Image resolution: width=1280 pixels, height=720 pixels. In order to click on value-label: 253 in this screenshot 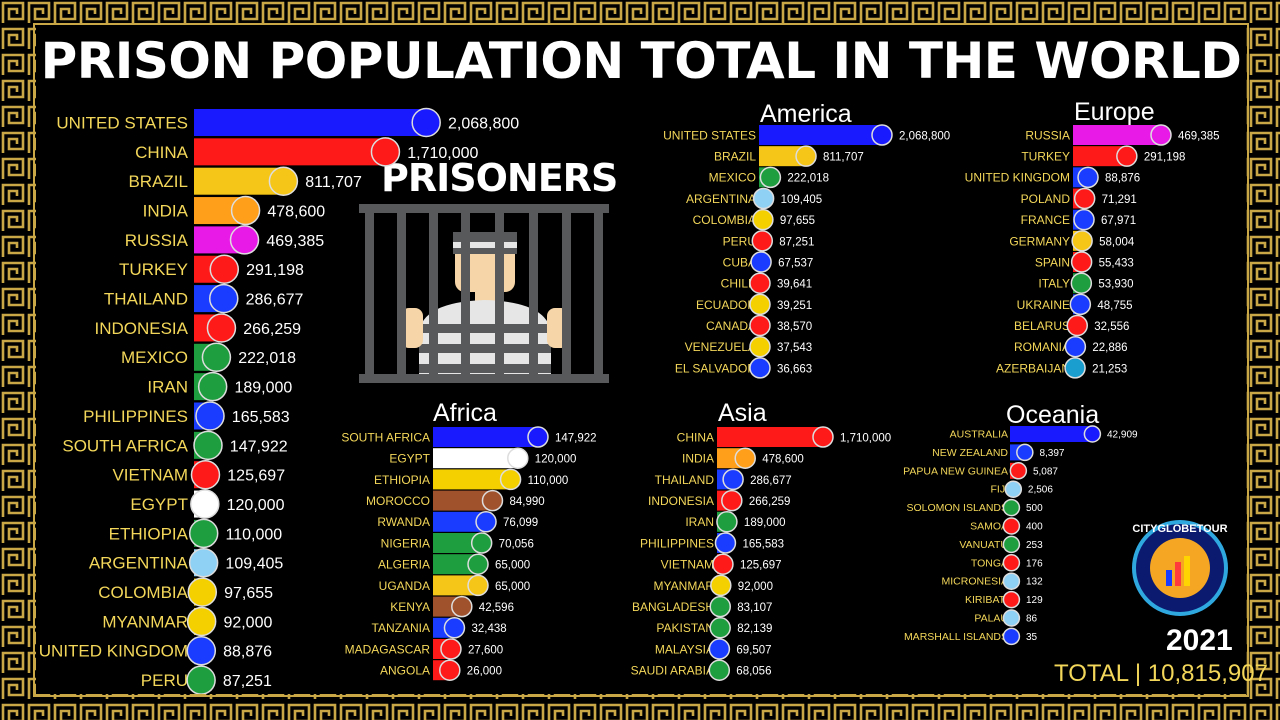, I will do `click(1034, 545)`.